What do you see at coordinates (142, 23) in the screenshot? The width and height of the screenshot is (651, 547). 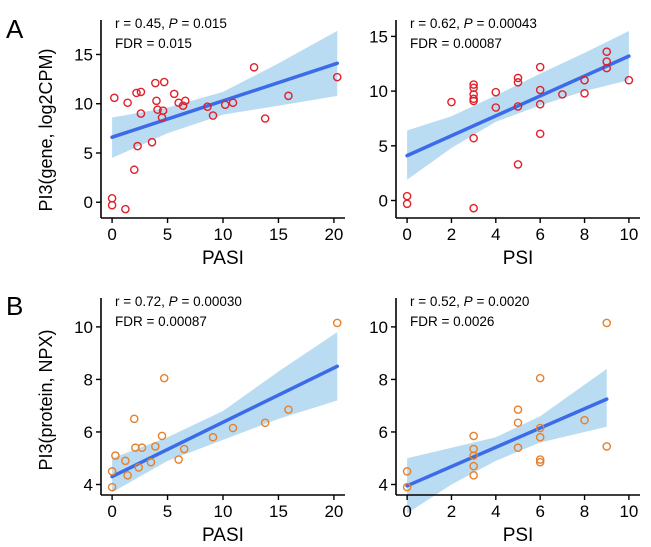 I see `stat-r: r = 0.45,` at bounding box center [142, 23].